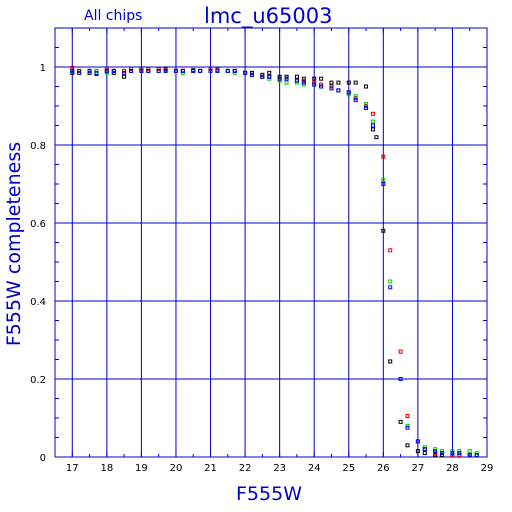  I want to click on x-tick-label: 20, so click(176, 468).